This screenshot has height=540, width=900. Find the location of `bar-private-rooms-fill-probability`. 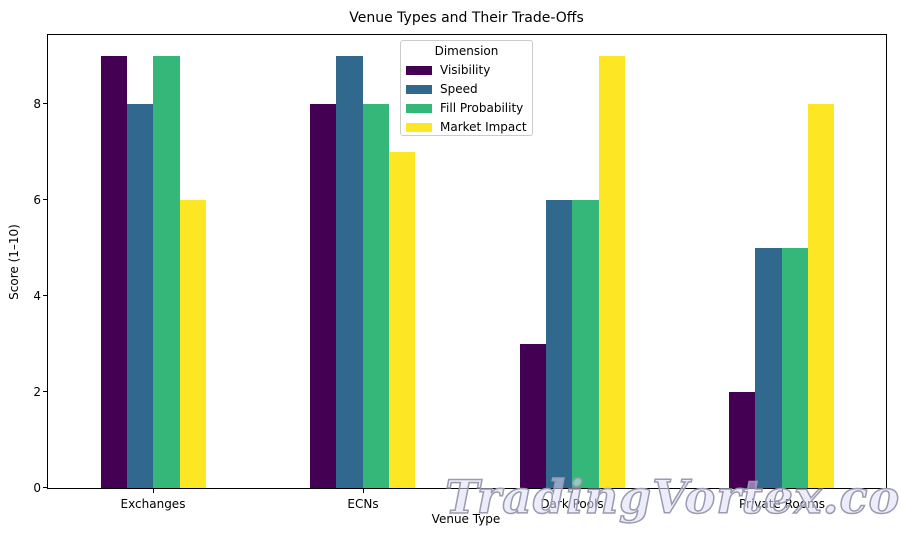

bar-private-rooms-fill-probability is located at coordinates (795, 368).